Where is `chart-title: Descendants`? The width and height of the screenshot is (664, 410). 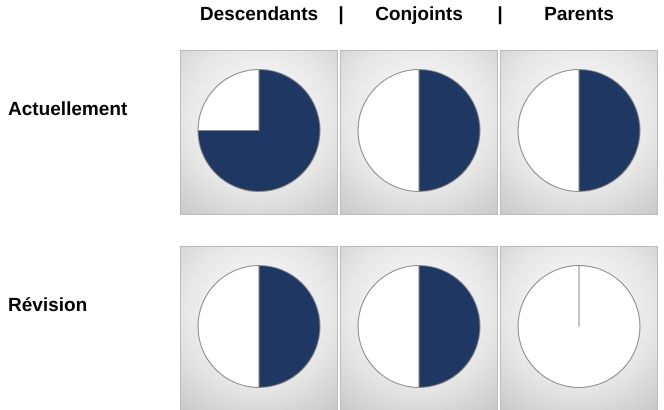 chart-title: Descendants is located at coordinates (259, 15).